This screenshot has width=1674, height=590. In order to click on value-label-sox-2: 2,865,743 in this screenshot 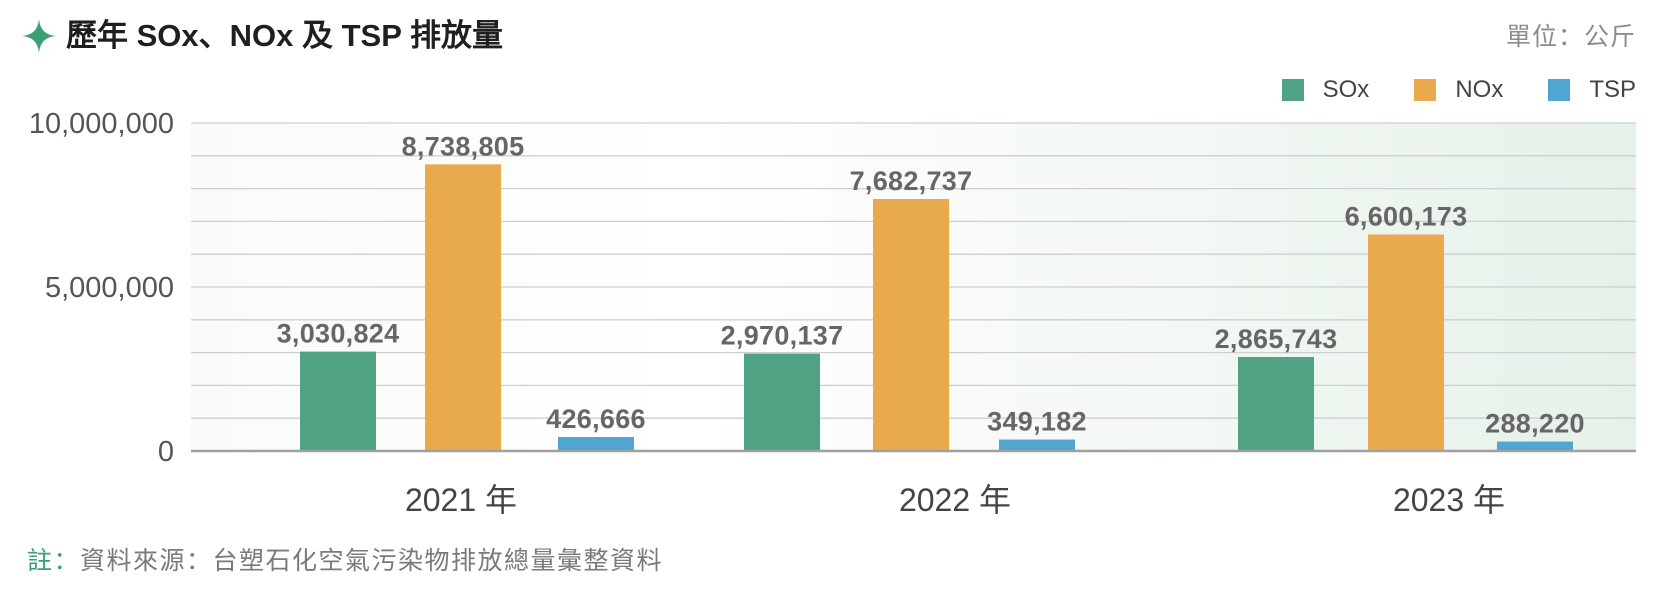, I will do `click(1276, 339)`.